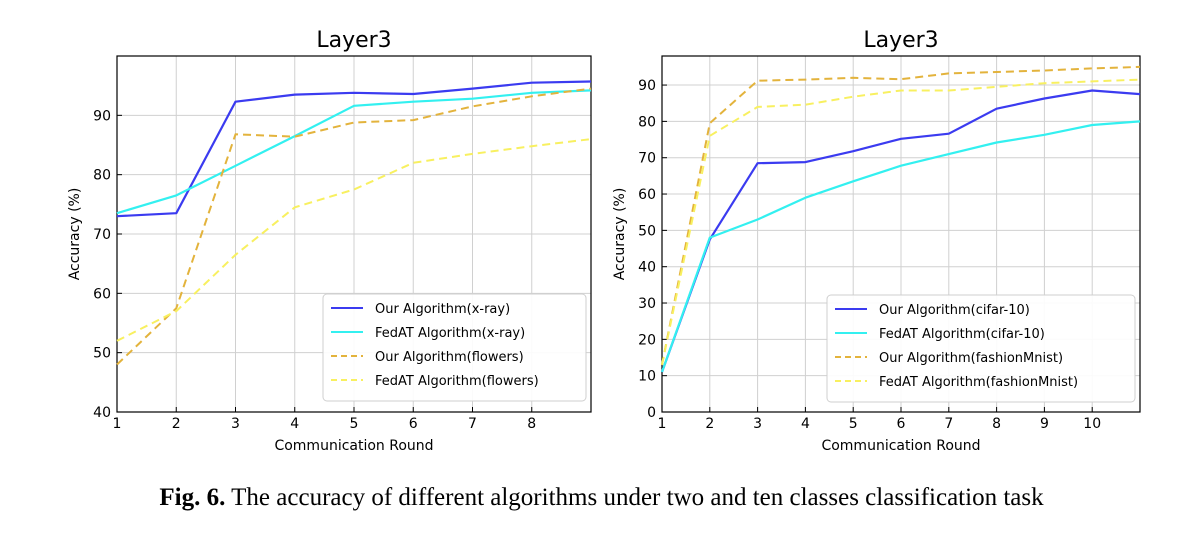 The width and height of the screenshot is (1203, 538). Describe the element at coordinates (450, 333) in the screenshot. I see `legend-label-1: FedAT Algorithm(x-ray)` at that location.